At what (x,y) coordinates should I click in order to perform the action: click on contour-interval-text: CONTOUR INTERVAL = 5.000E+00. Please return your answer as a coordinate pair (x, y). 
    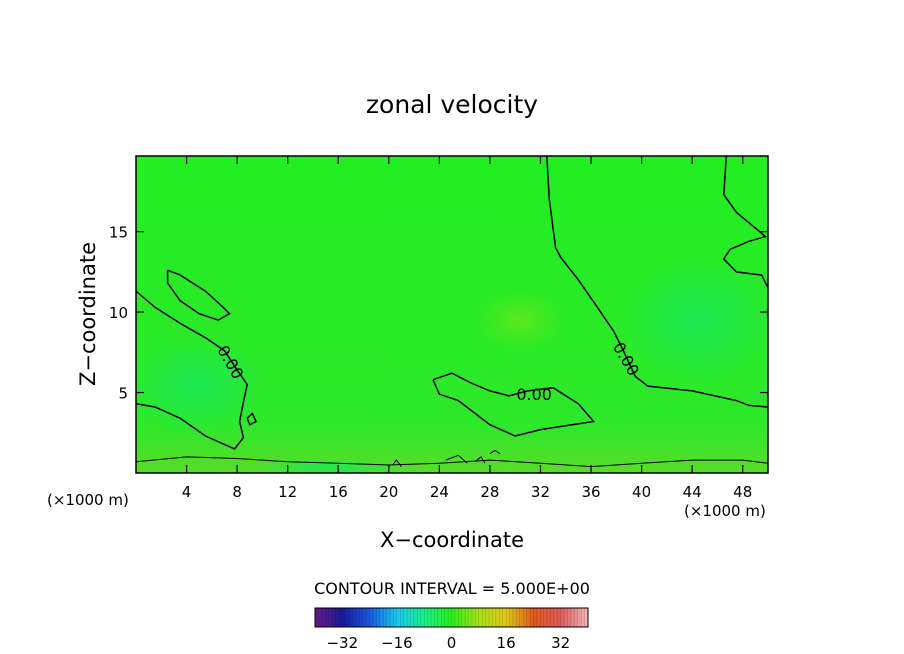
    Looking at the image, I should click on (452, 588).